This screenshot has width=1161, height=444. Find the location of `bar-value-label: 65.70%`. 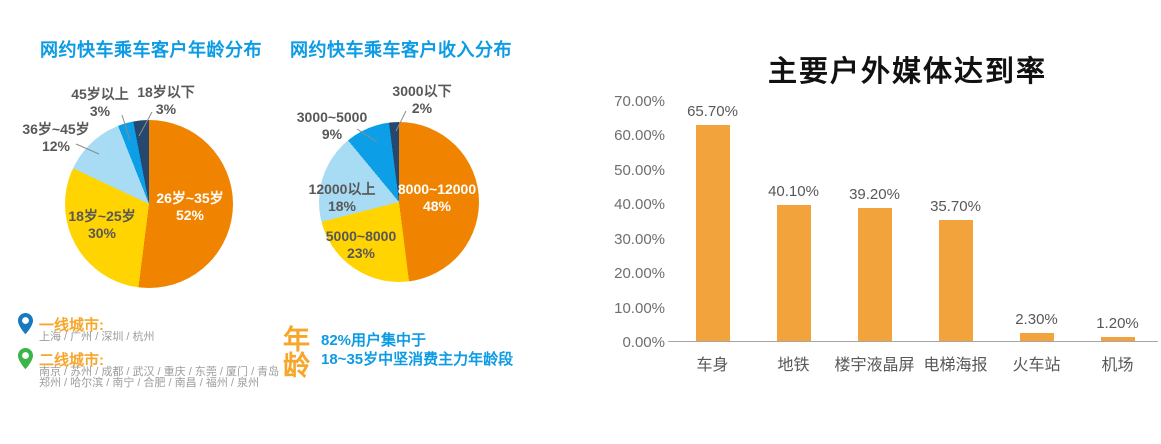

bar-value-label: 65.70% is located at coordinates (712, 111).